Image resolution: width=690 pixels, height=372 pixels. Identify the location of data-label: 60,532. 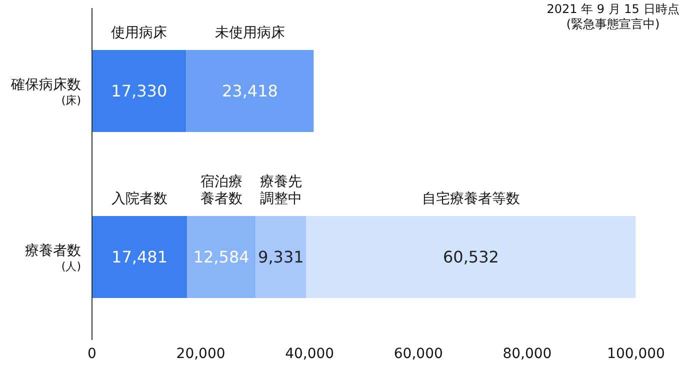
(470, 257).